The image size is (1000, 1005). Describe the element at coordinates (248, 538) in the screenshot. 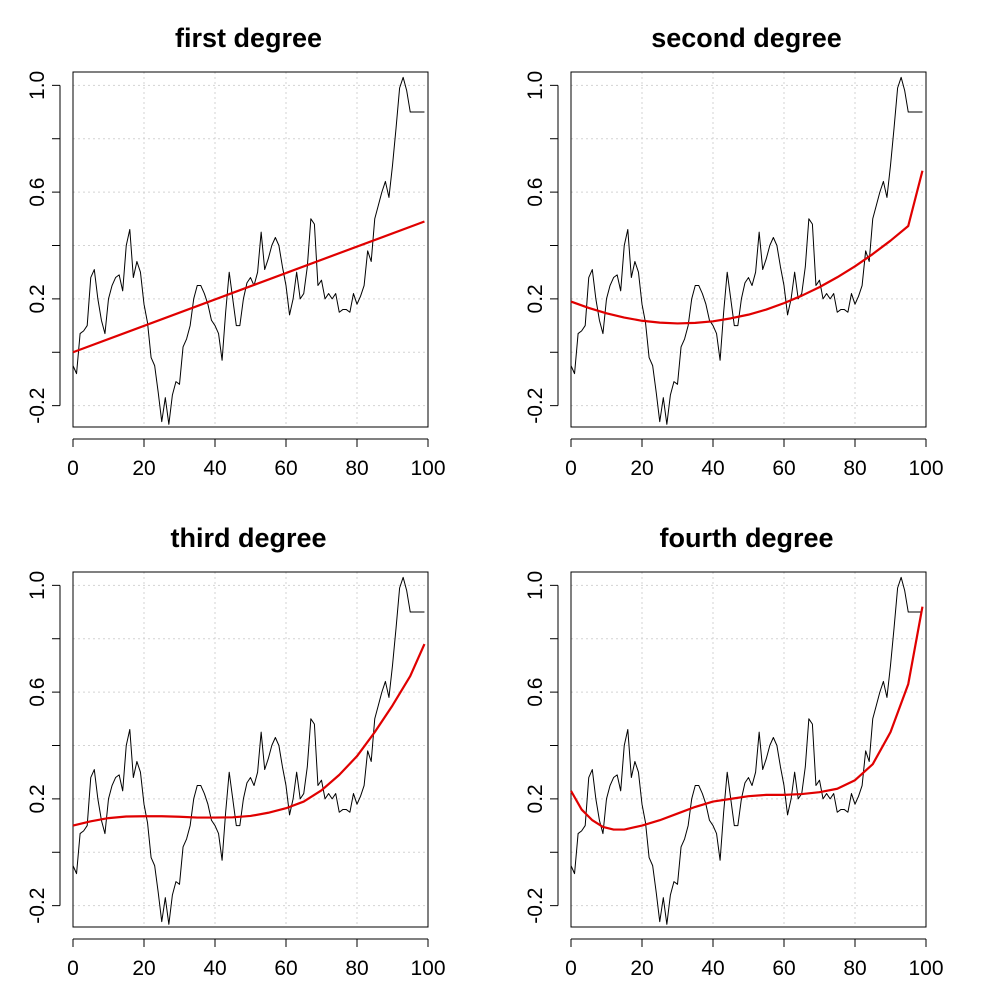

I see `chart-title: third degree` at that location.